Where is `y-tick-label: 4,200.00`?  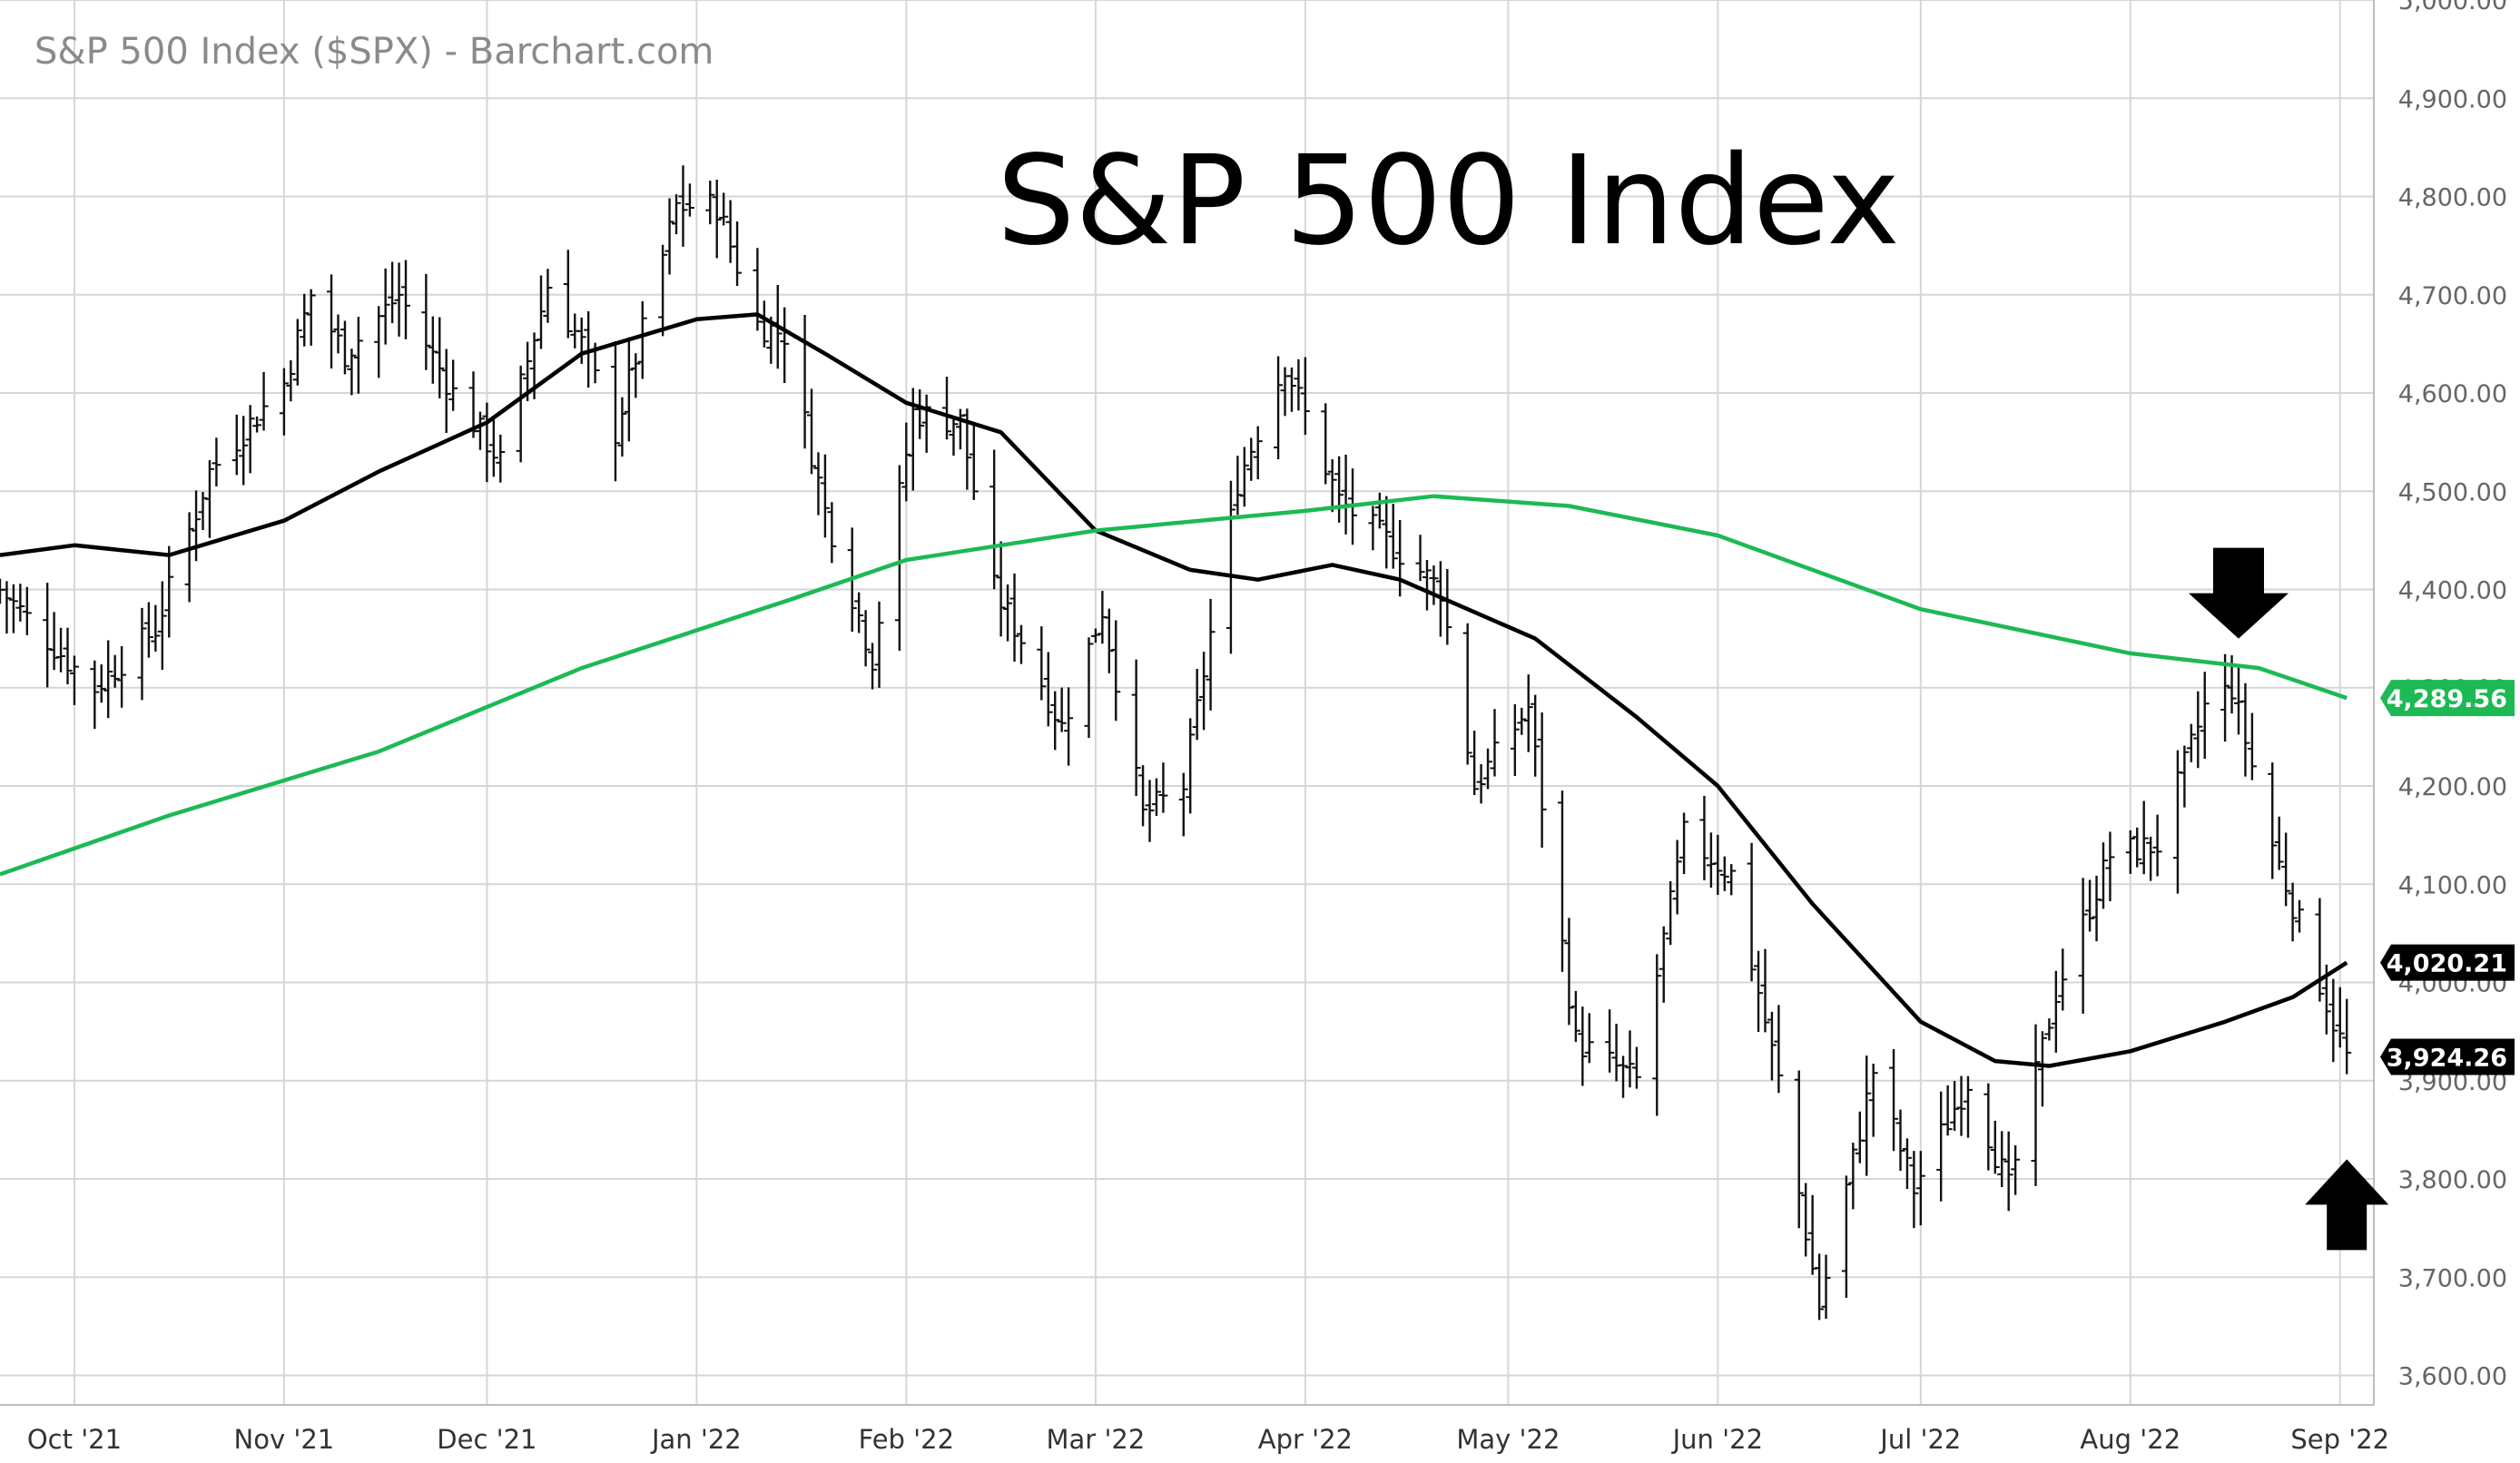 y-tick-label: 4,200.00 is located at coordinates (2453, 787).